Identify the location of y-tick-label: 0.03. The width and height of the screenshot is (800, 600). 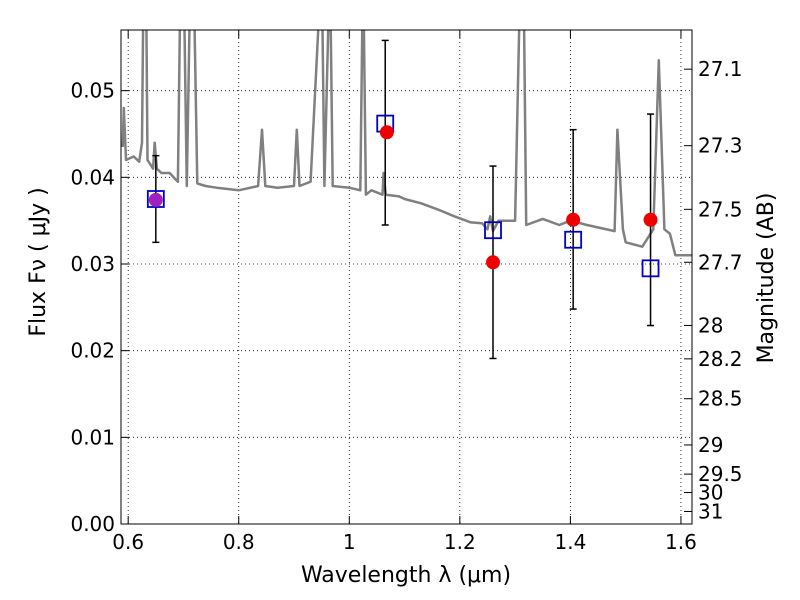
(92, 264).